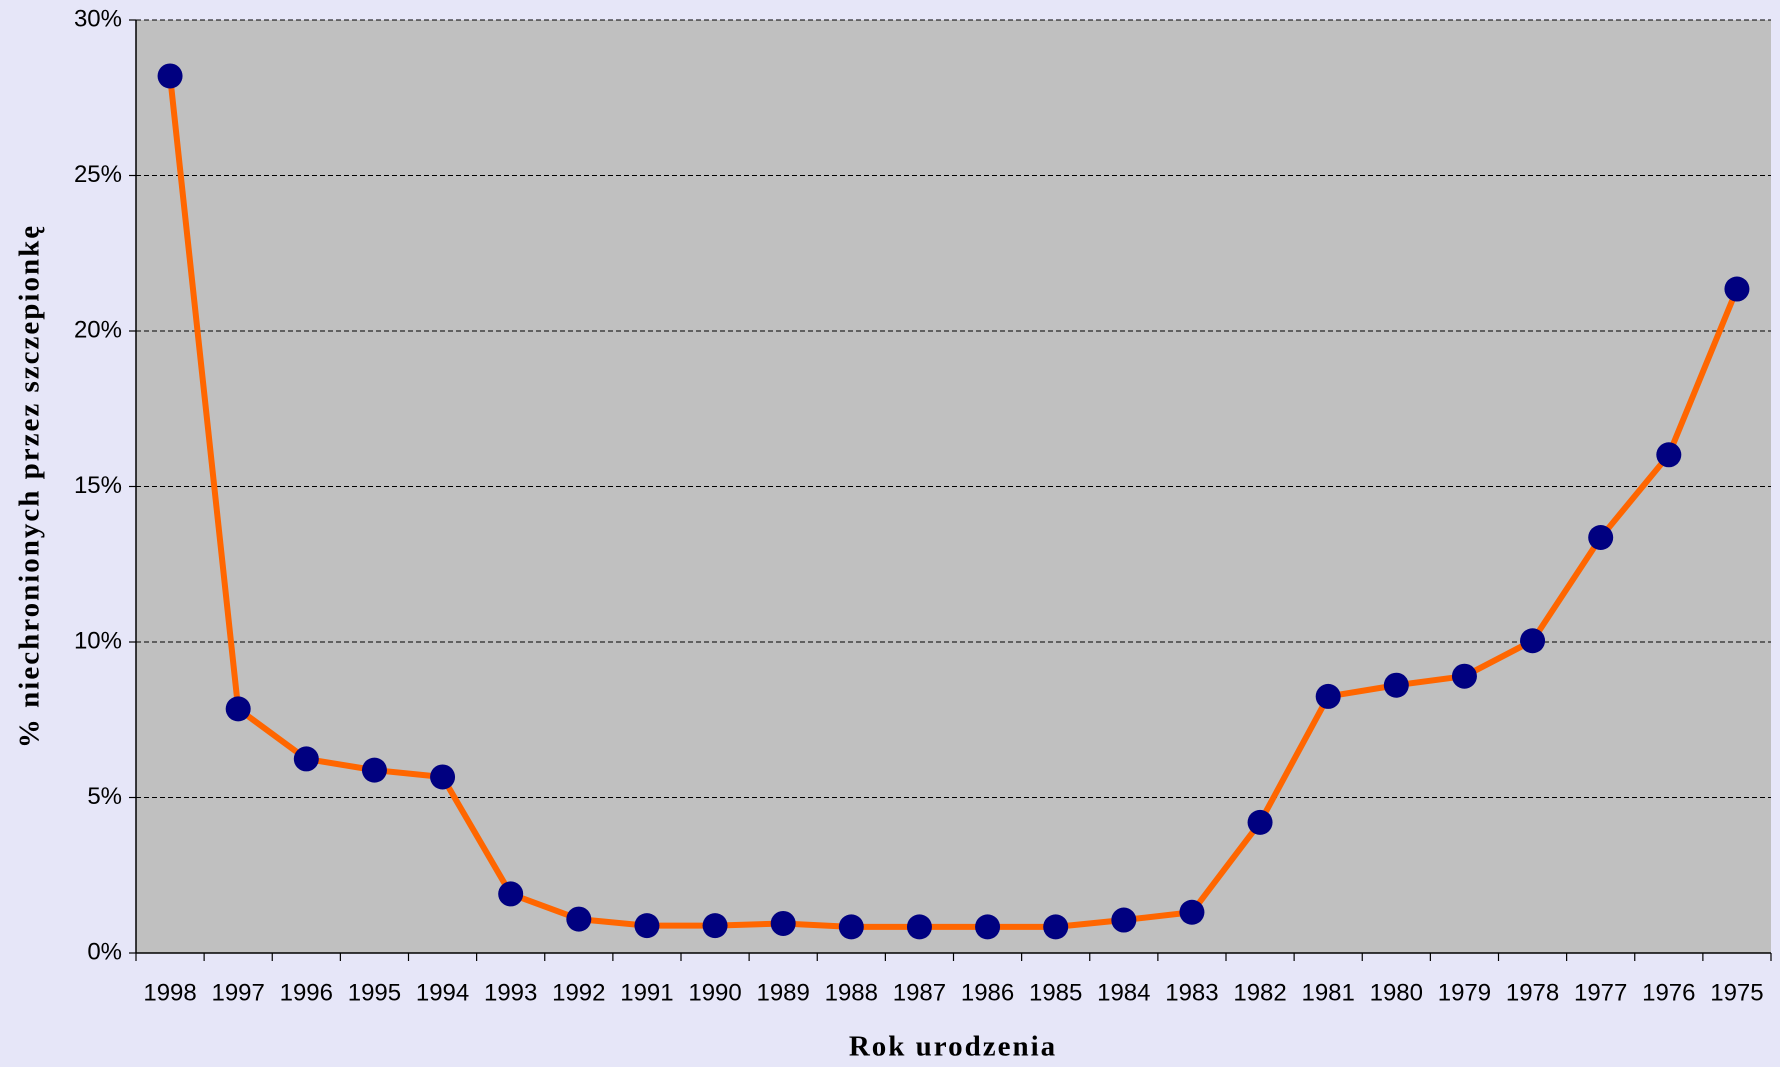  Describe the element at coordinates (98, 485) in the screenshot. I see `y-tick-label: 15%` at that location.